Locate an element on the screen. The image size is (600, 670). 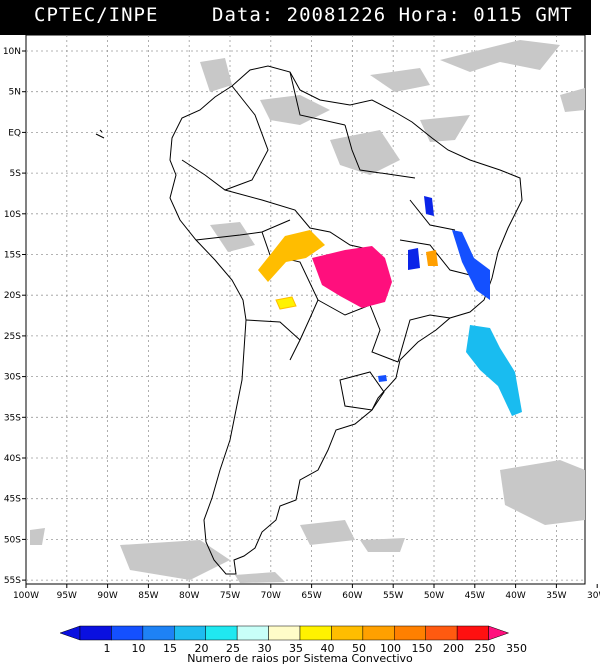
system-orange-mg is located at coordinates (432, 258).